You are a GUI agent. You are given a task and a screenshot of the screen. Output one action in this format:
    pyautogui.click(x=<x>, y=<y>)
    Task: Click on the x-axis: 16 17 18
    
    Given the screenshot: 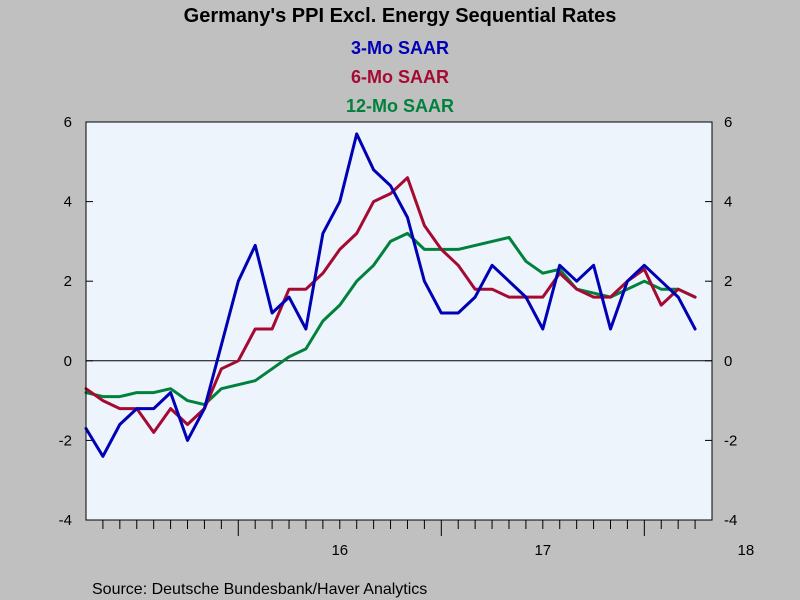 What is the action you would take?
    pyautogui.click(x=428, y=539)
    